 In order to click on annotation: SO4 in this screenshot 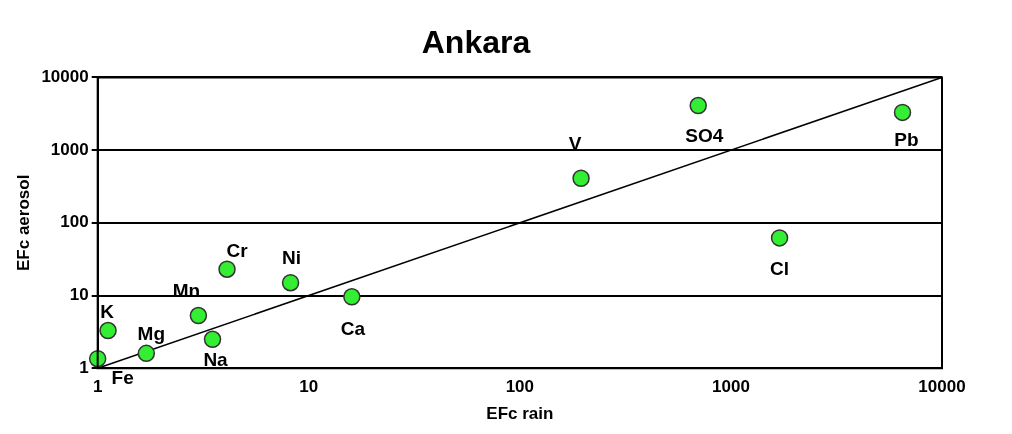, I will do `click(704, 135)`.